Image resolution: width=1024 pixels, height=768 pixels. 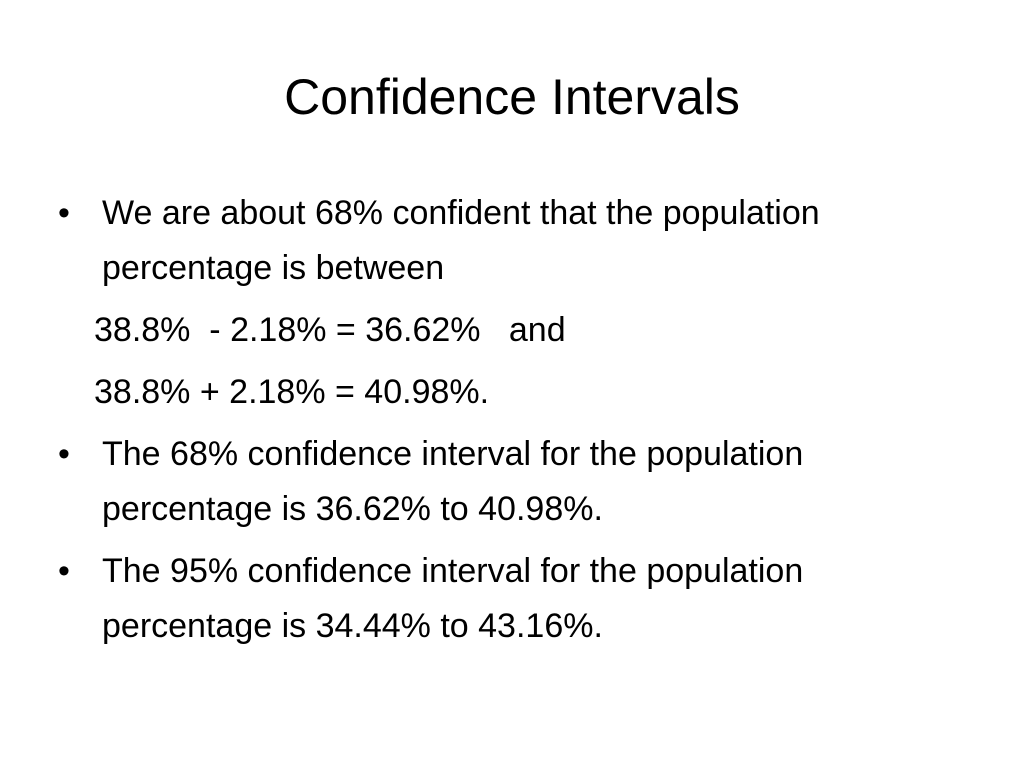 I want to click on calculation-line: 38.8% + 2.18% = 40.98%., so click(x=292, y=392).